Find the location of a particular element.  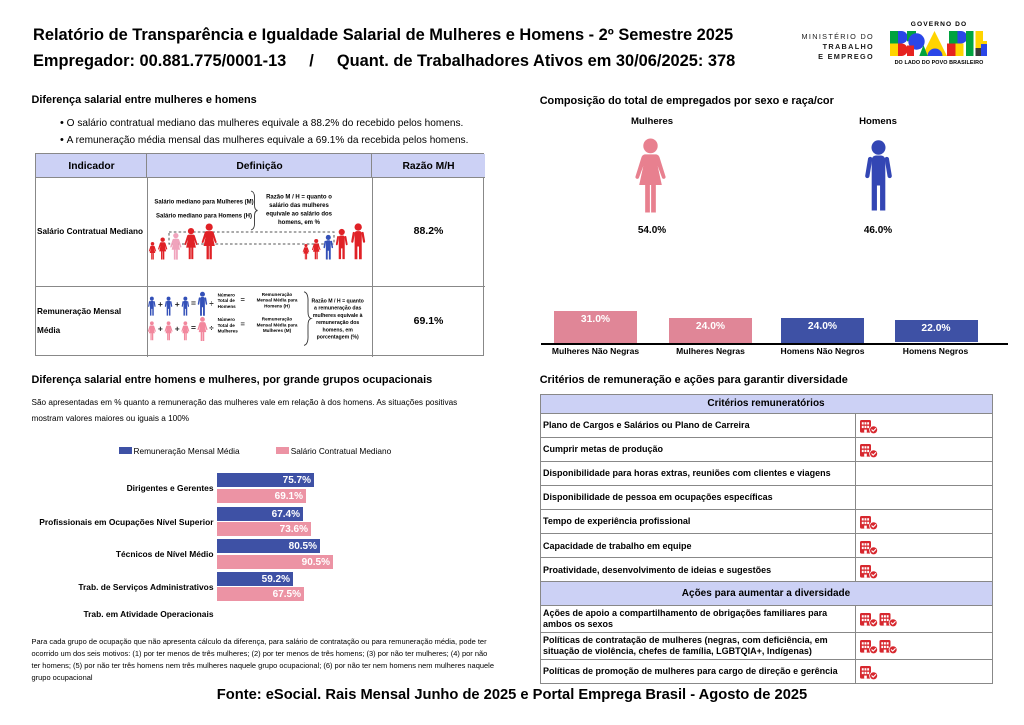

svg-text:Salário mediano para Mulheres: Salário mediano para Mulheres (M) is located at coordinates (203, 203).